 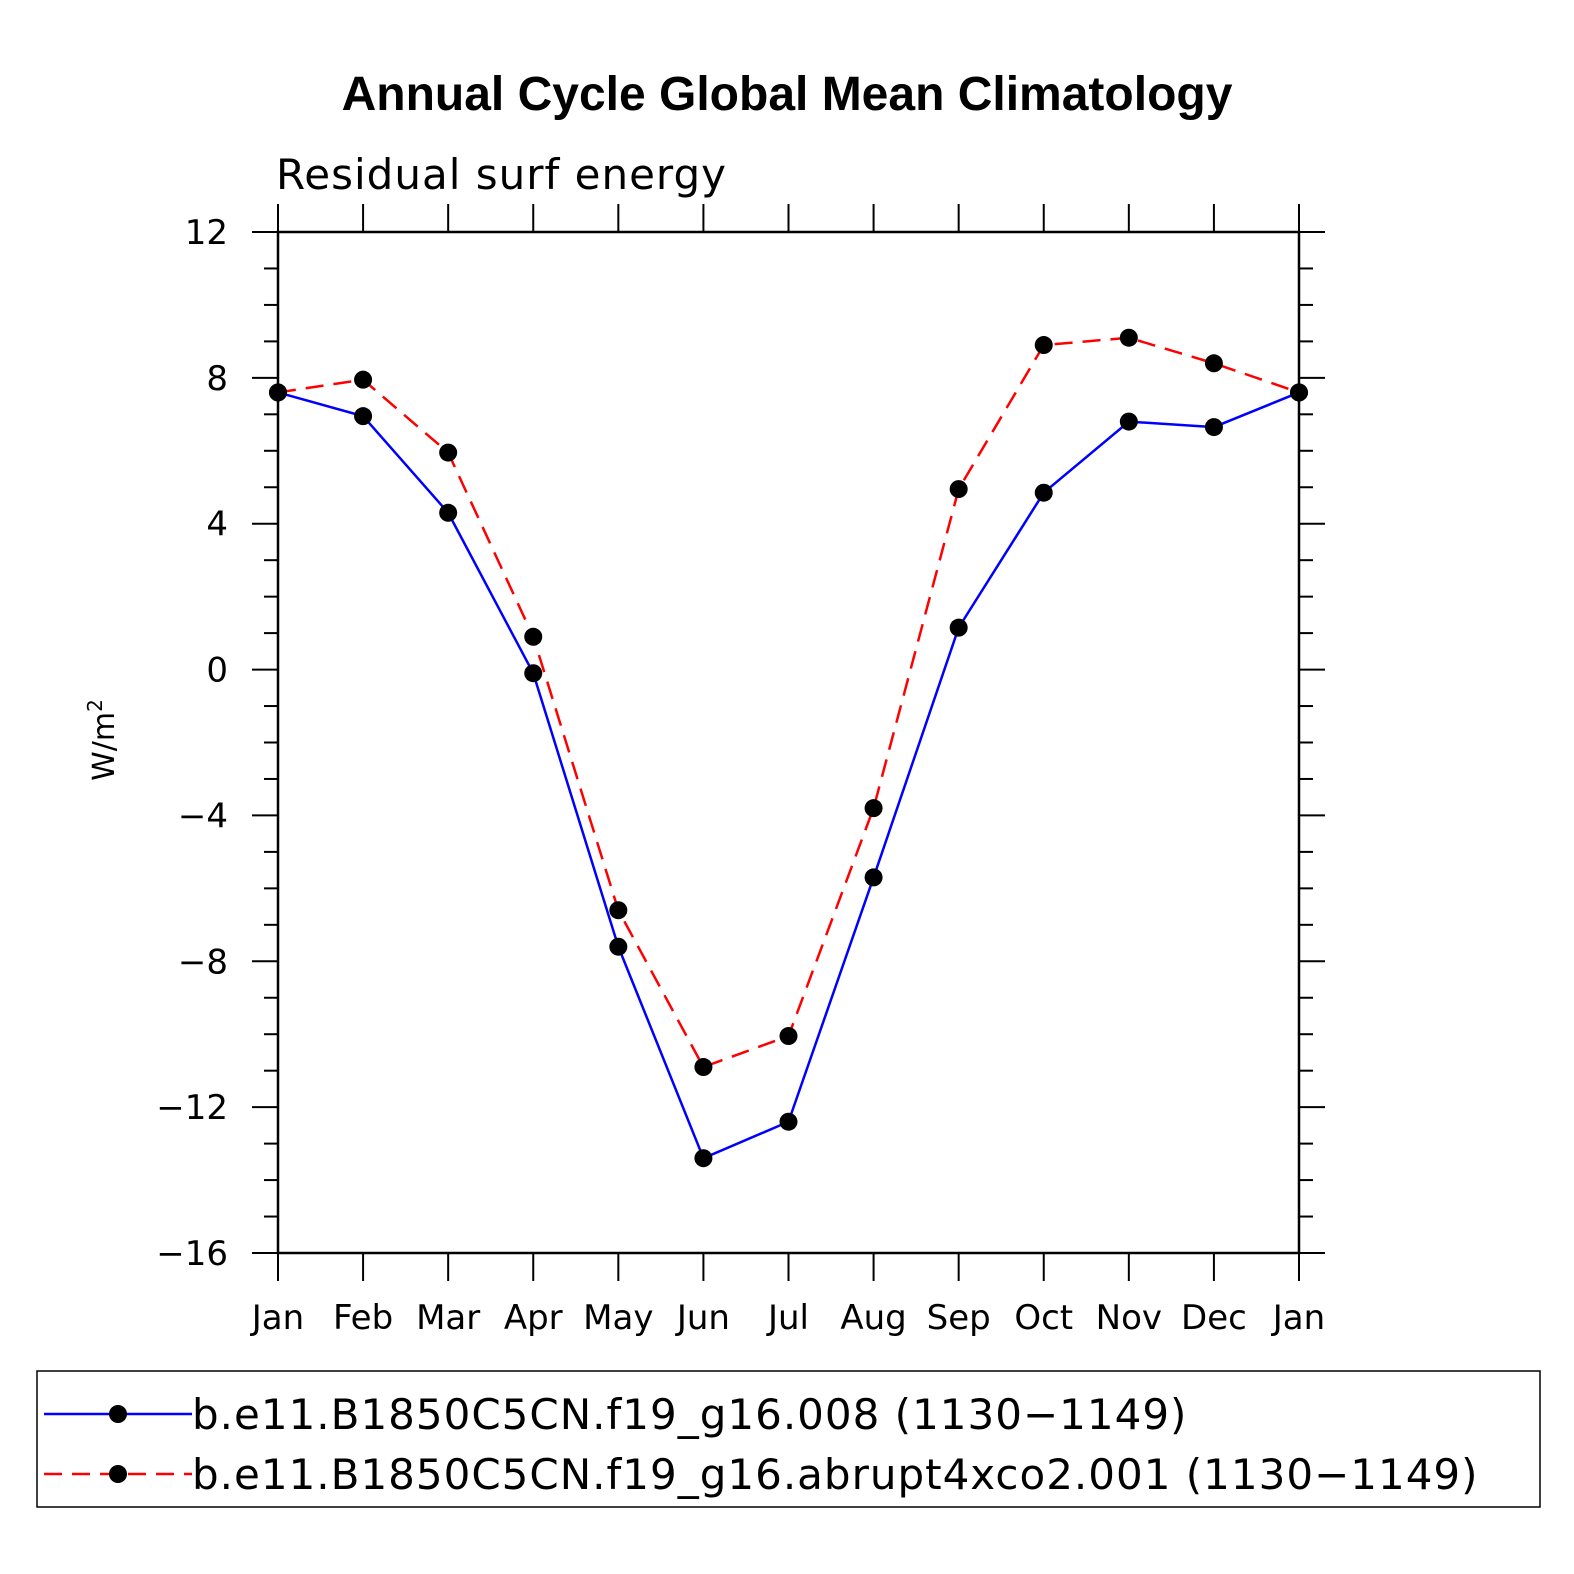 I want to click on x-tick-label: Jul, so click(x=787, y=1318).